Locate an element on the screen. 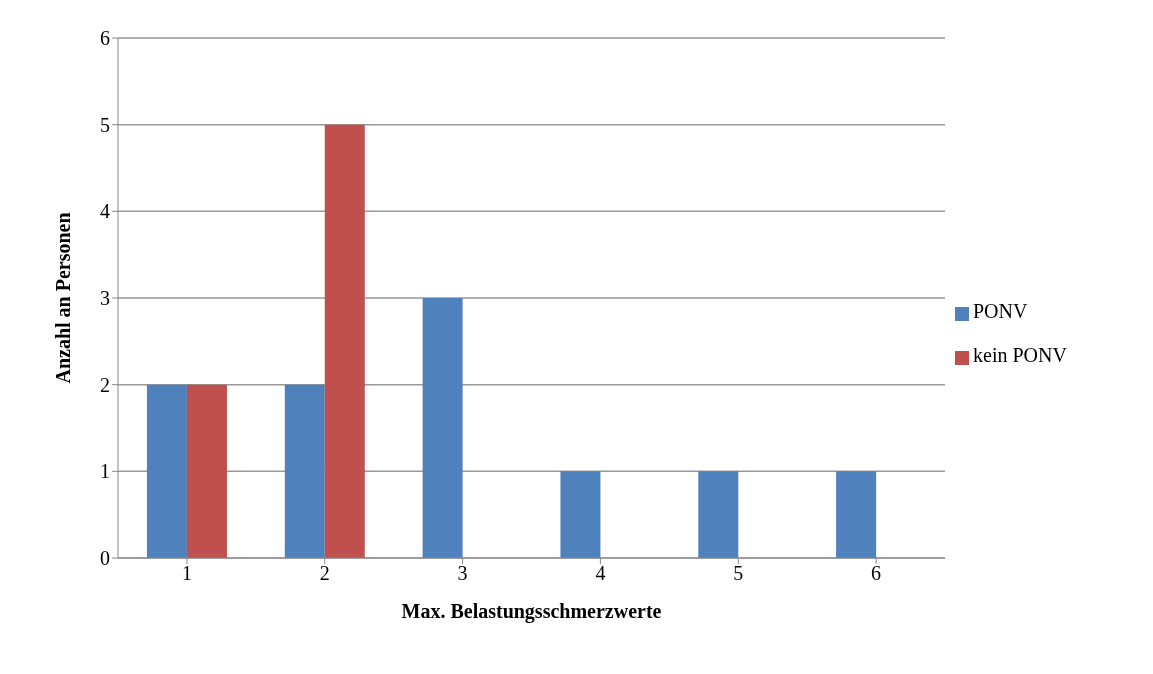 This screenshot has width=1153, height=674. y-axis-title: Anzahl an Personen is located at coordinates (63, 298).